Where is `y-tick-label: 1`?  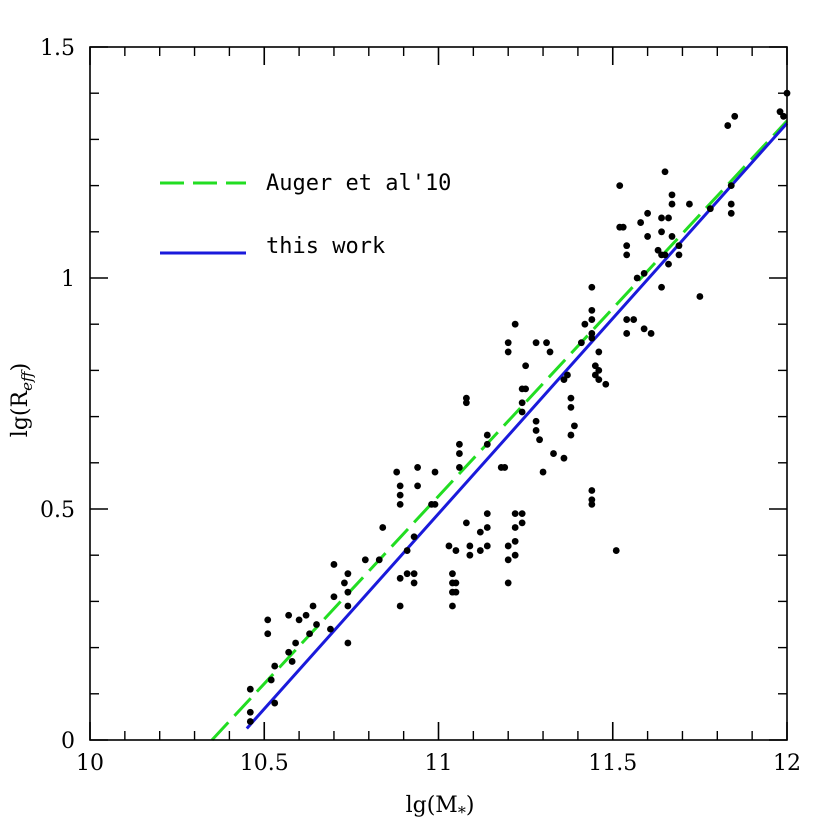
y-tick-label: 1 is located at coordinates (68, 279).